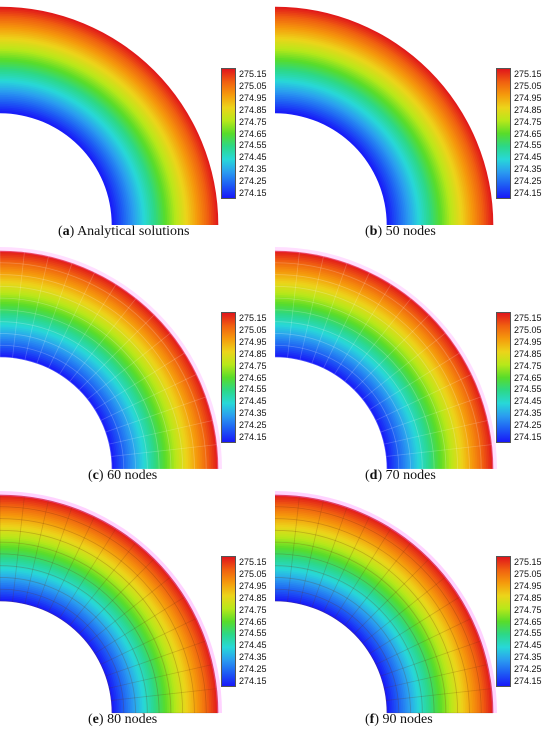 Image resolution: width=550 pixels, height=733 pixels. I want to click on panel-caption-text: 50 nodes, so click(410, 231).